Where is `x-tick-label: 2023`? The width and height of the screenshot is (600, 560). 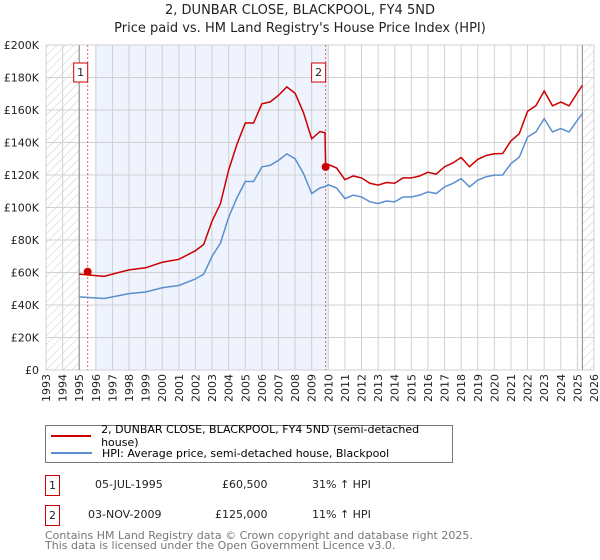 x-tick-label: 2023 is located at coordinates (544, 388).